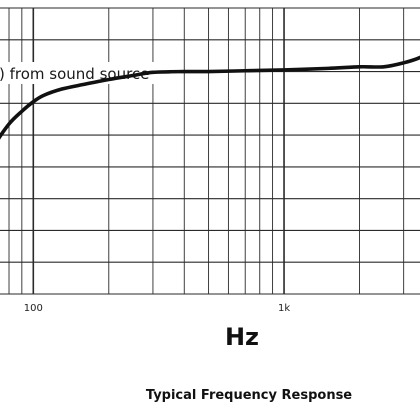  What do you see at coordinates (33, 308) in the screenshot?
I see `x-tick-label: 100` at bounding box center [33, 308].